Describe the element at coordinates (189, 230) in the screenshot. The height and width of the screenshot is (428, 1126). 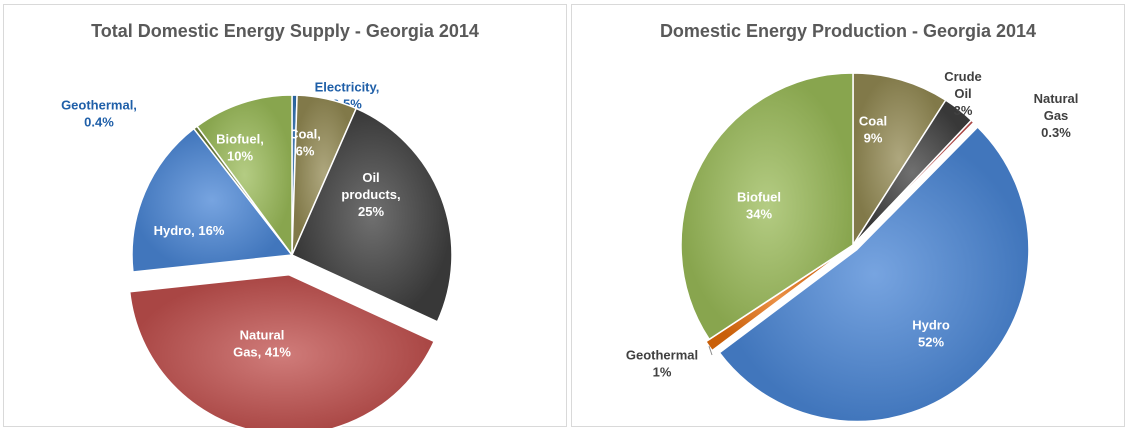
I see `slice-label-hydro: Hydro, 16%` at that location.